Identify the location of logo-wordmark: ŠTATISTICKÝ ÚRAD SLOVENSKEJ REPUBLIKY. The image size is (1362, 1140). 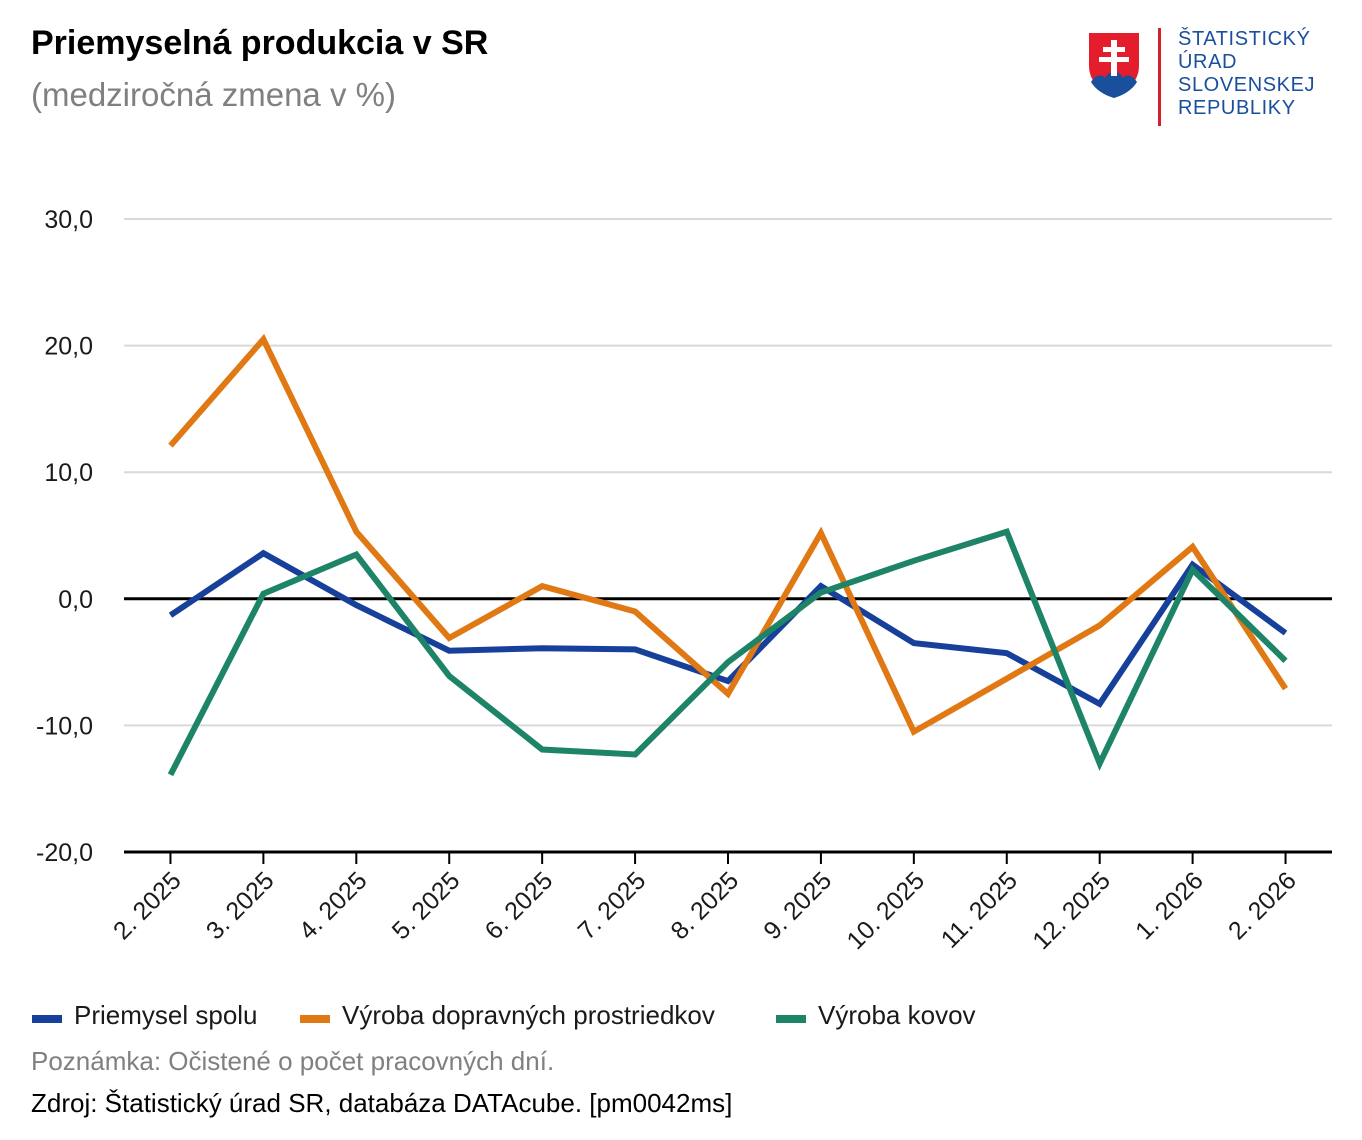
(1246, 74).